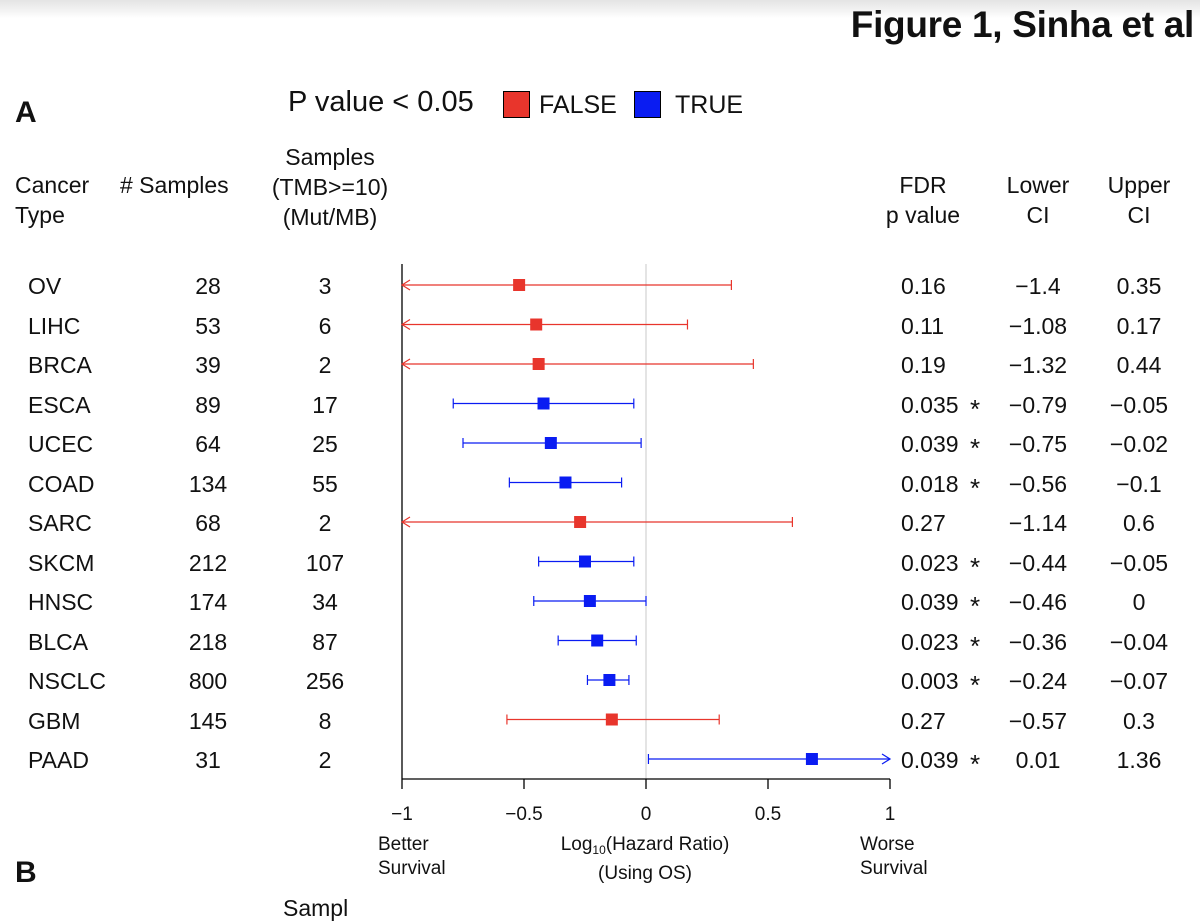 The width and height of the screenshot is (1200, 923). What do you see at coordinates (208, 602) in the screenshot?
I see `samples-cell: 174` at bounding box center [208, 602].